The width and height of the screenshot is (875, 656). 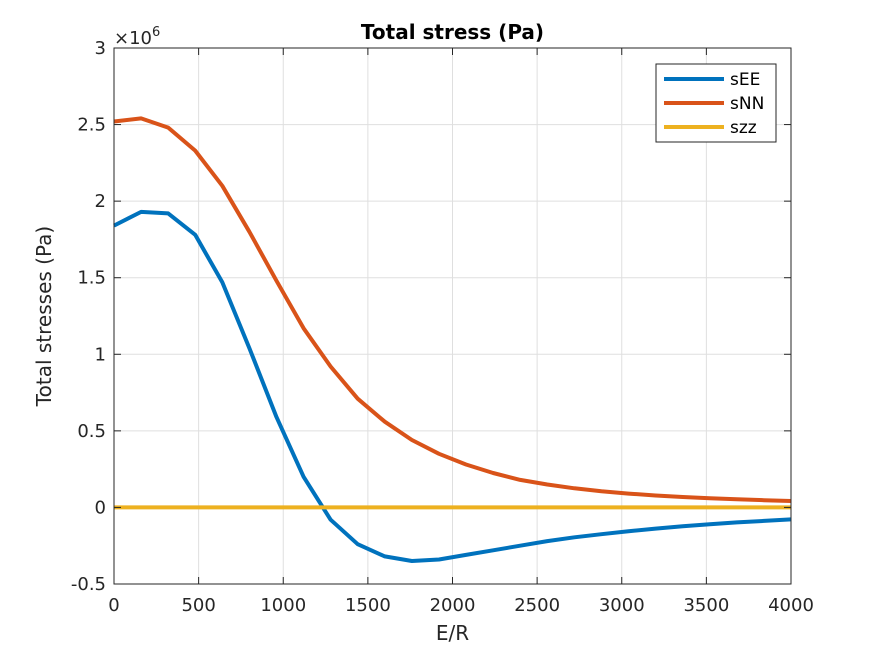 I want to click on y-tick-label: -0.5, so click(x=88, y=584).